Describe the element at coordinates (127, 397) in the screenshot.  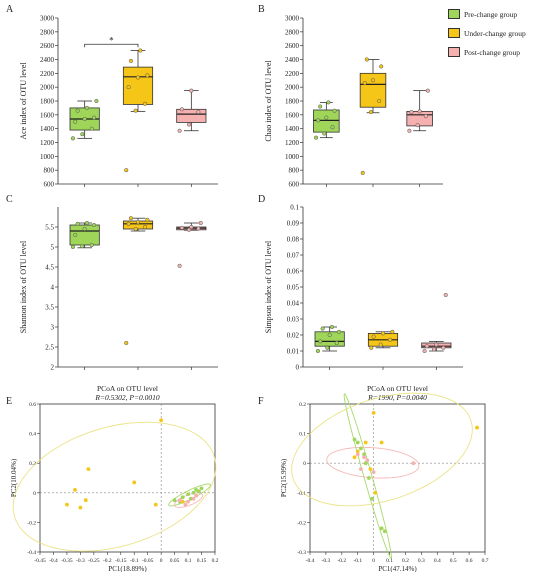
I see `scatter-subtitle: R=0.5302, P=0.0010` at that location.